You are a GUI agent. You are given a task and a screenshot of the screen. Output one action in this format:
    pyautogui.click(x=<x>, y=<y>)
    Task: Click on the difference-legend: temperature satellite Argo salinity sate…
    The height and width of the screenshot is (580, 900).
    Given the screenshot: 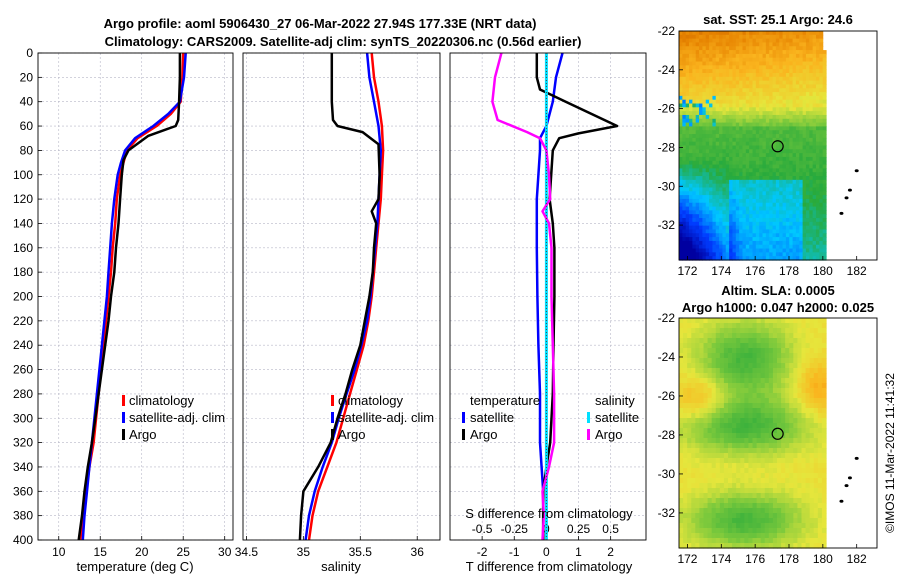 What is the action you would take?
    pyautogui.click(x=550, y=417)
    